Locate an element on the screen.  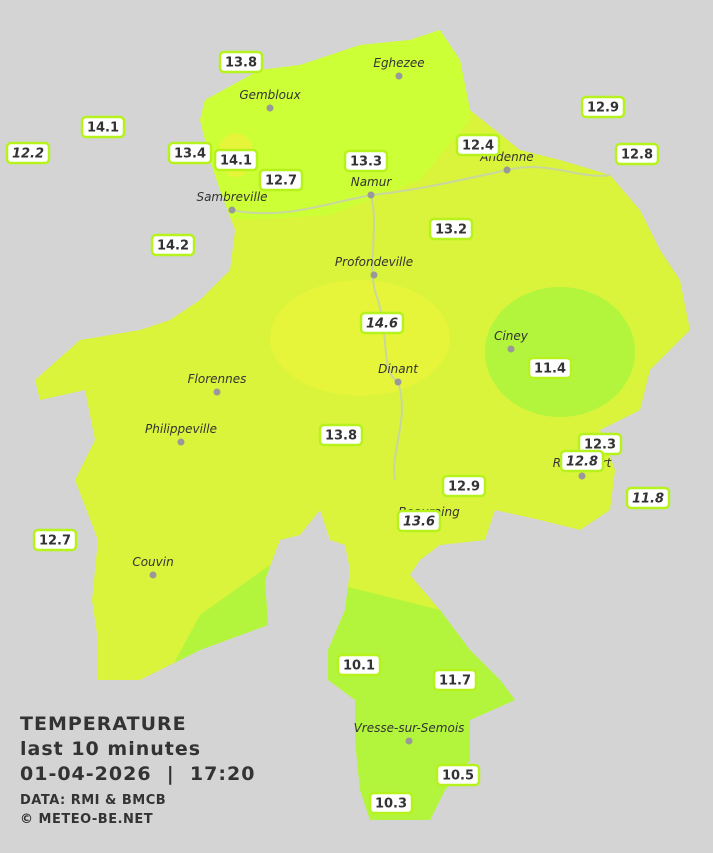
town-label: Vresse-sur-Semois is located at coordinates (409, 728).